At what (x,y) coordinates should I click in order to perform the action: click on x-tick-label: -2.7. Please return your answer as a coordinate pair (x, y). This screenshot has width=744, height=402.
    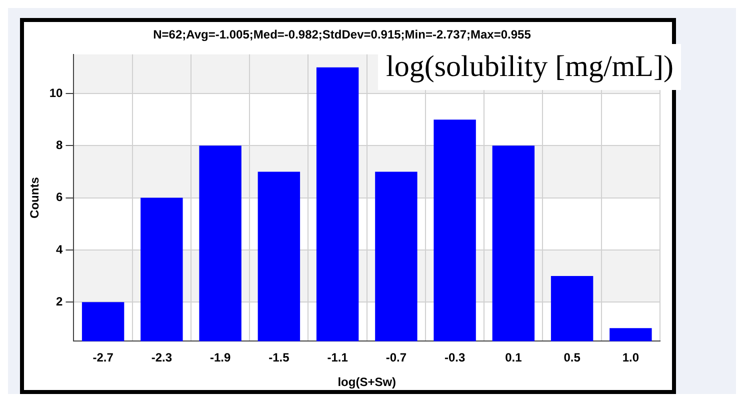
    Looking at the image, I should click on (103, 357).